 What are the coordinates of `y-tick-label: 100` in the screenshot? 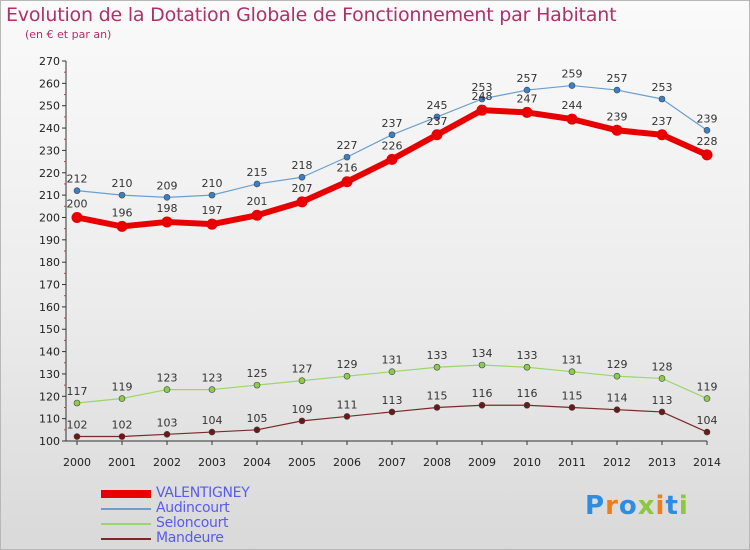 It's located at (49, 441).